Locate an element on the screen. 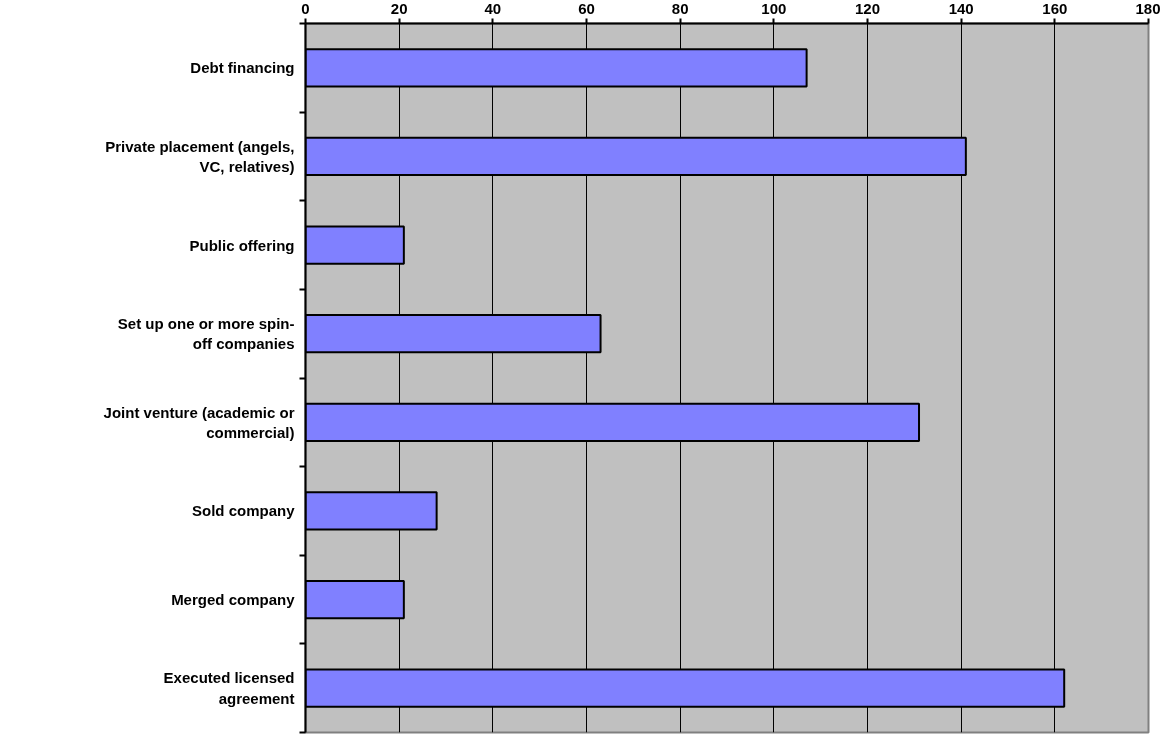 The height and width of the screenshot is (747, 1165). x-tick-label: 80 is located at coordinates (680, 8).